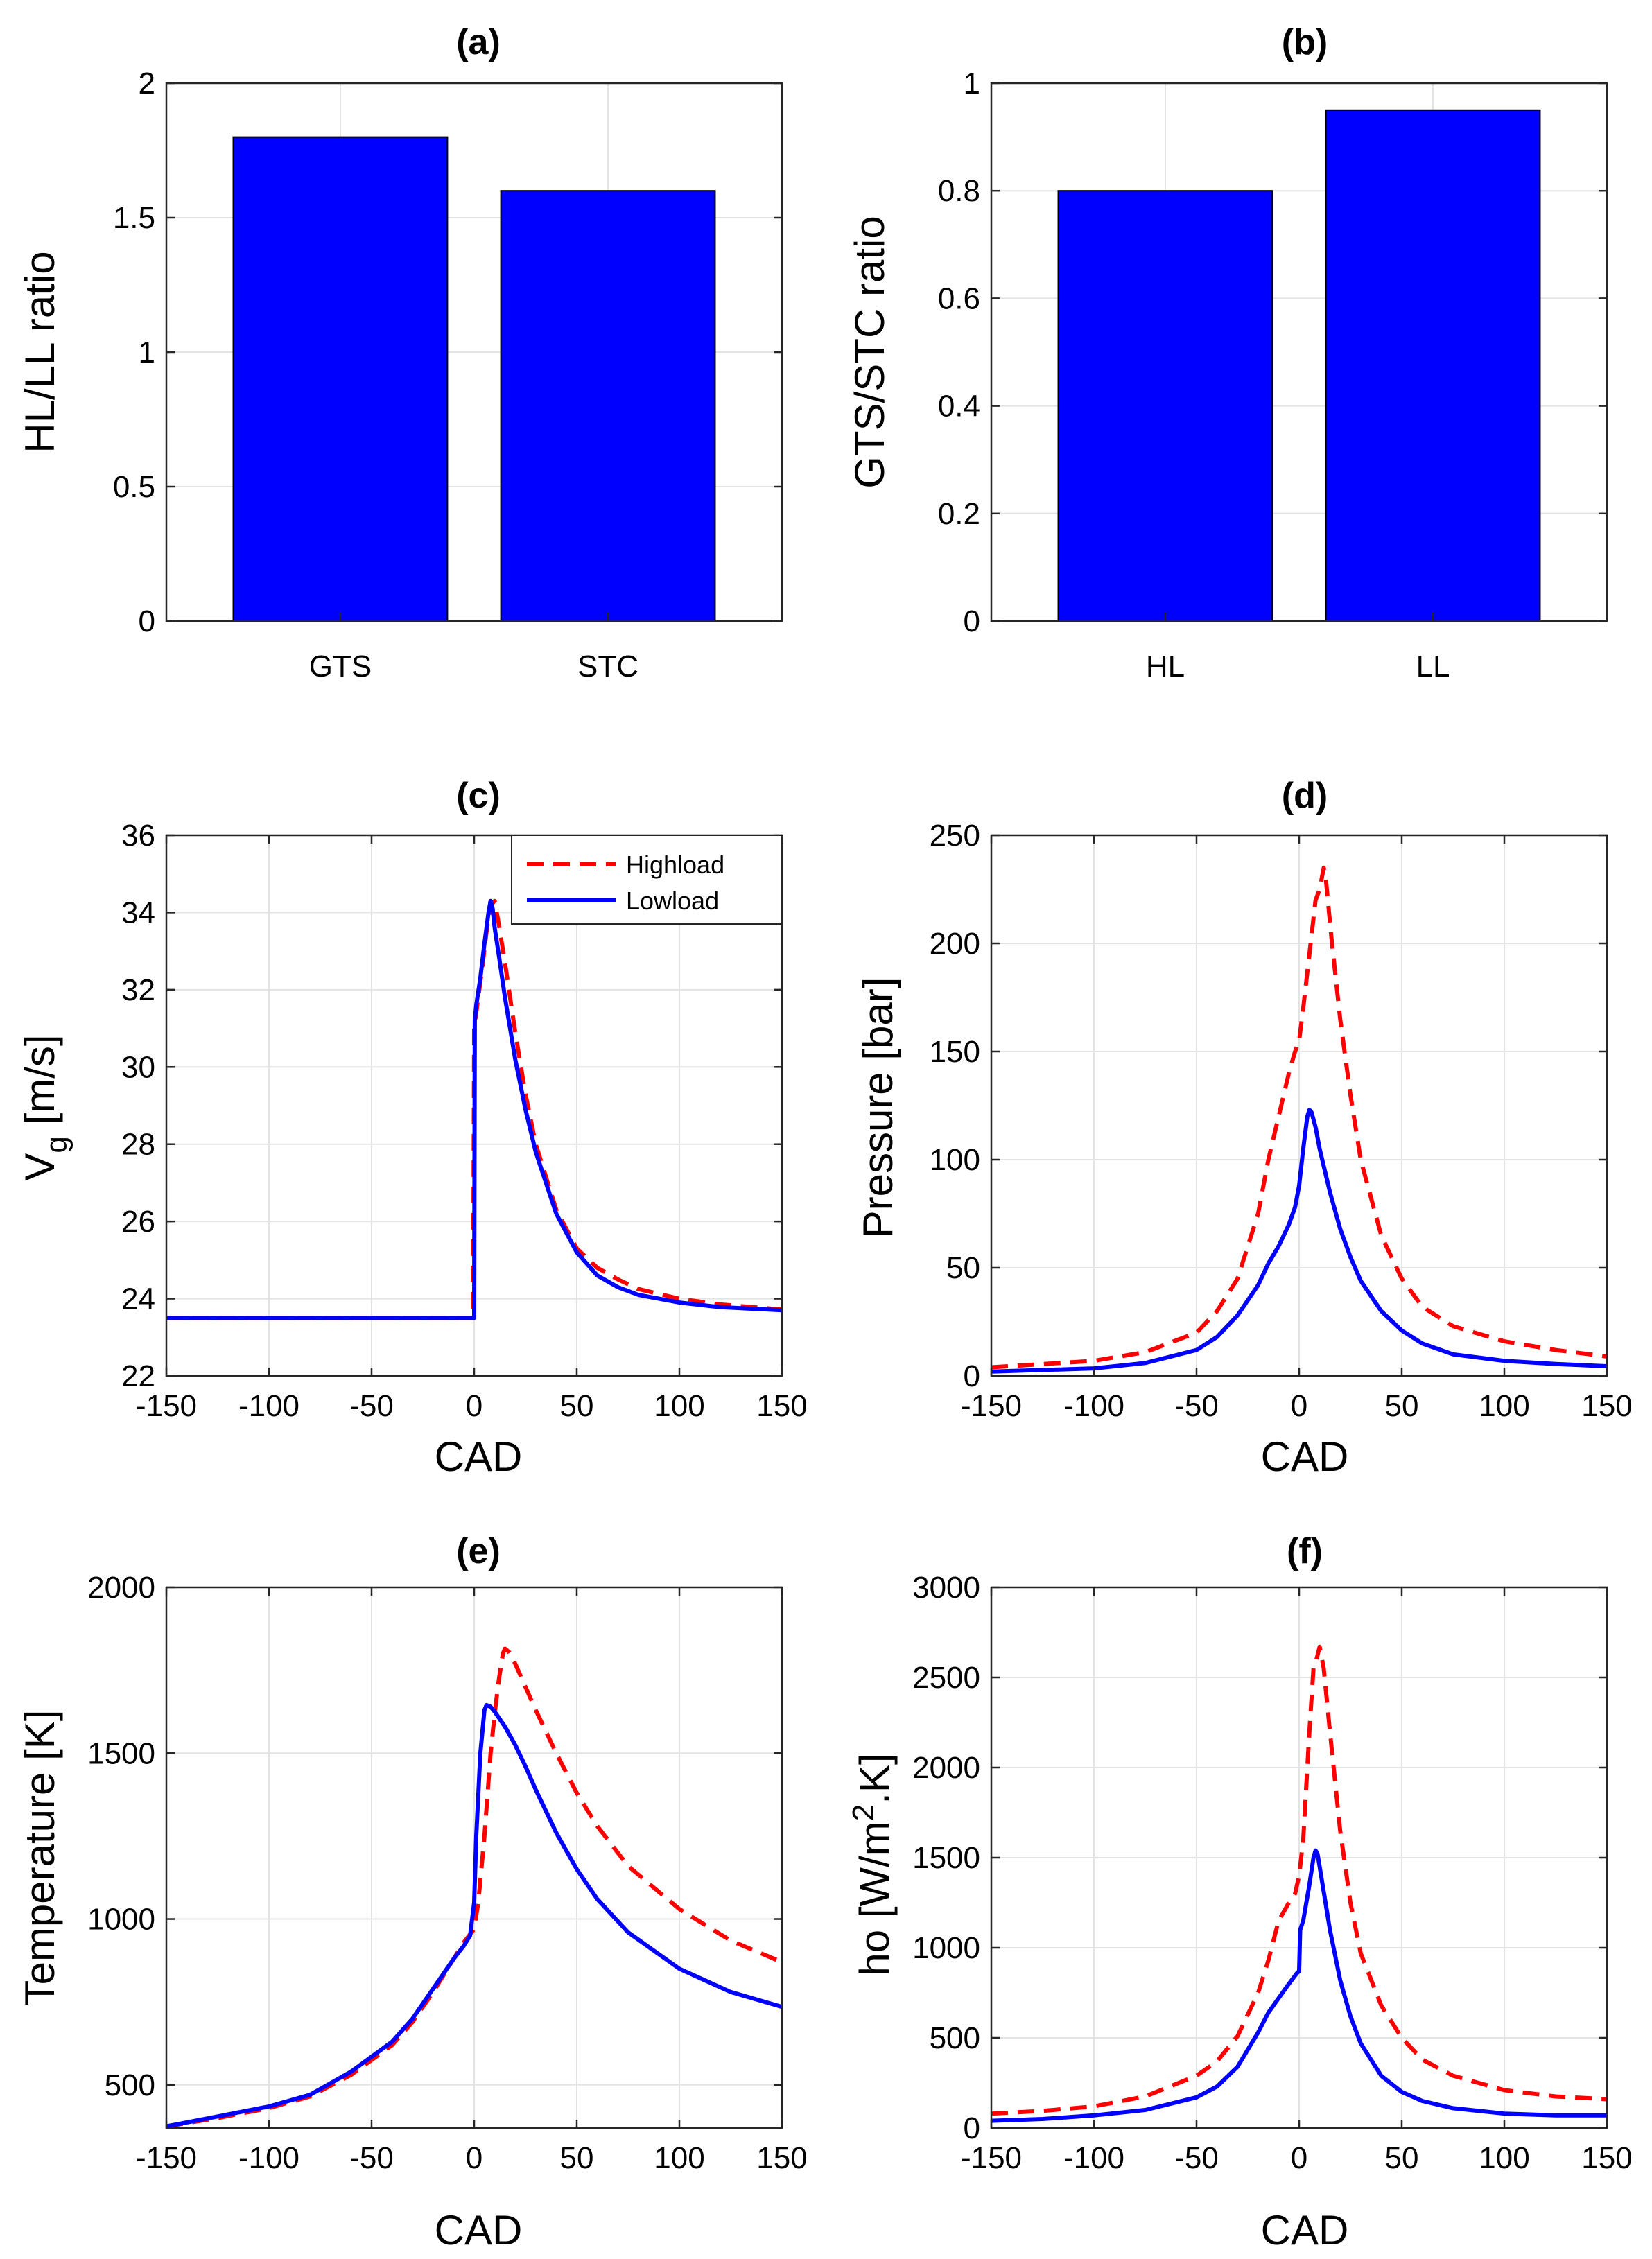 The width and height of the screenshot is (1652, 2259). What do you see at coordinates (268, 2158) in the screenshot?
I see `x-tick-label-e: -100` at bounding box center [268, 2158].